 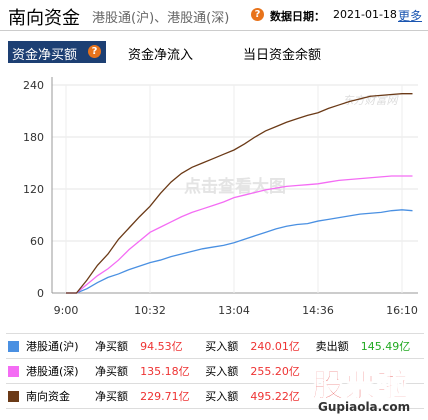 I want to click on x-tick-label: 10:32, so click(x=150, y=310).